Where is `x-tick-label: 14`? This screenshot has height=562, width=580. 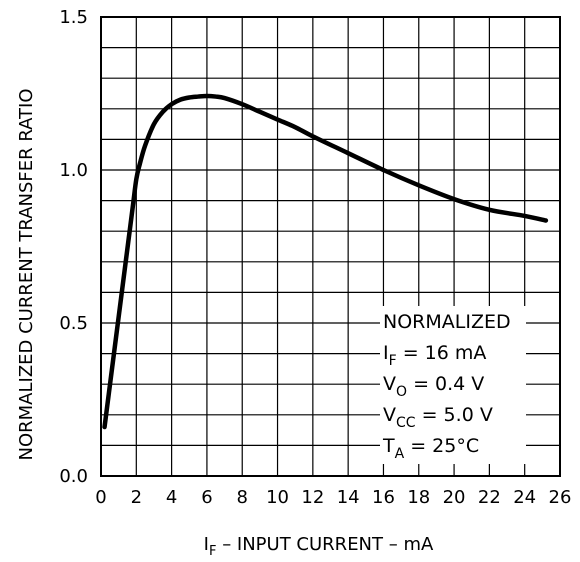 x-tick-label: 14 is located at coordinates (348, 497).